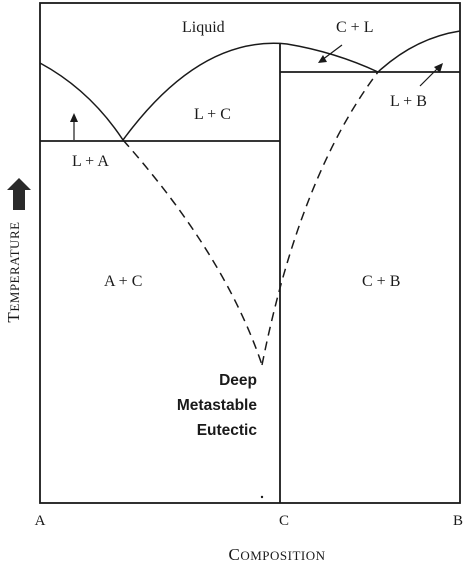 This screenshot has width=474, height=571. I want to click on x-axis-title: COMPOSITION, so click(276, 554).